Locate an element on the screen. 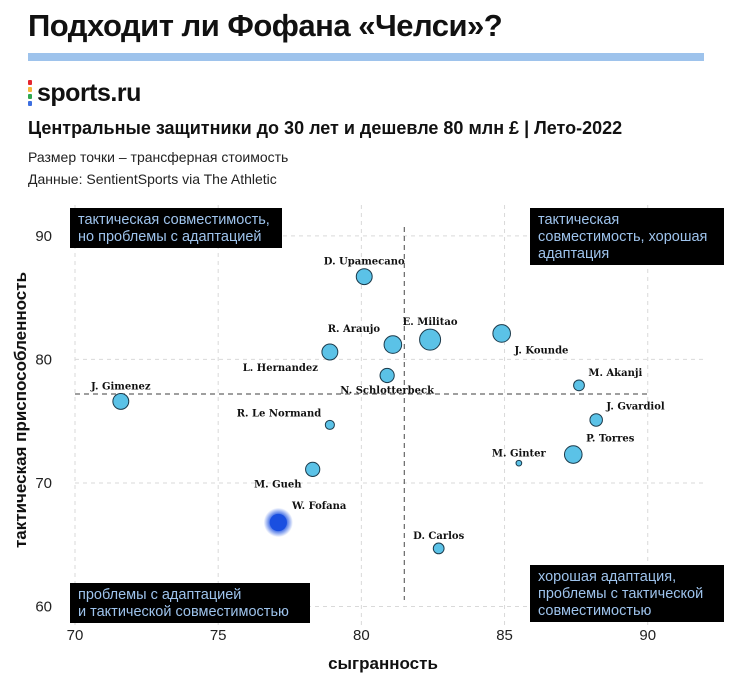 The height and width of the screenshot is (697, 730). point-label: D. Carlos is located at coordinates (438, 536).